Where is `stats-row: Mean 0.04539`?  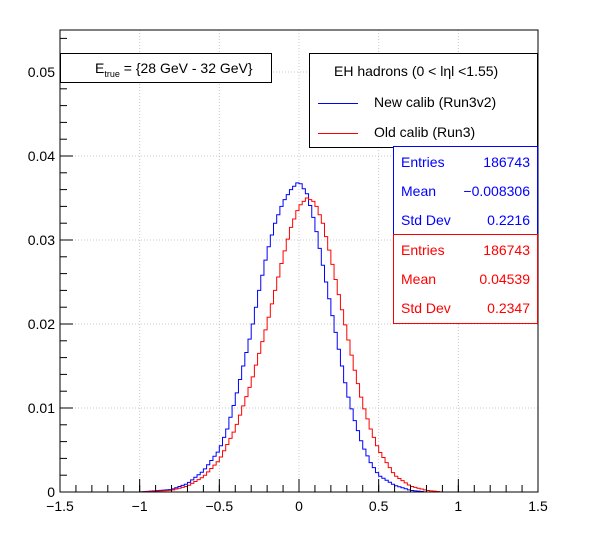
stats-row: Mean 0.04539 is located at coordinates (465, 279).